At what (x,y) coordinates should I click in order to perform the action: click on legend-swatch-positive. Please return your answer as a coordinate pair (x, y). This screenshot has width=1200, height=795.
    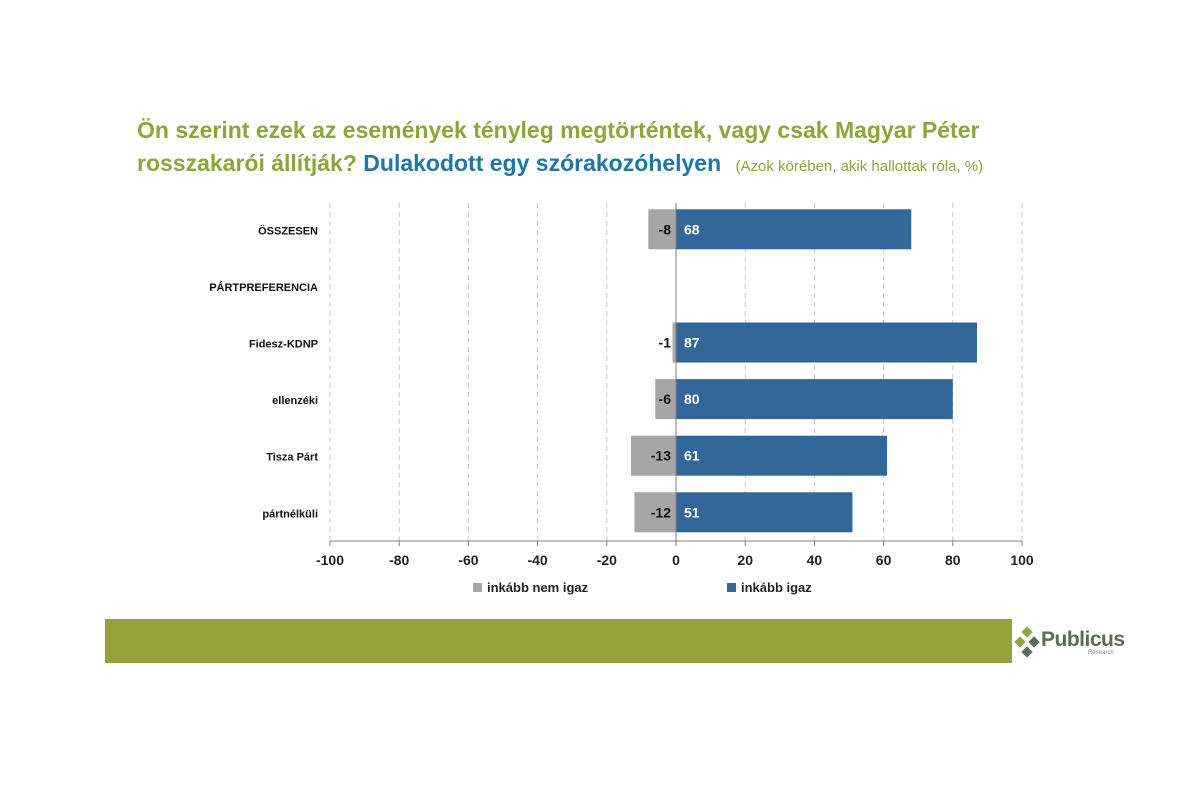
    Looking at the image, I should click on (731, 587).